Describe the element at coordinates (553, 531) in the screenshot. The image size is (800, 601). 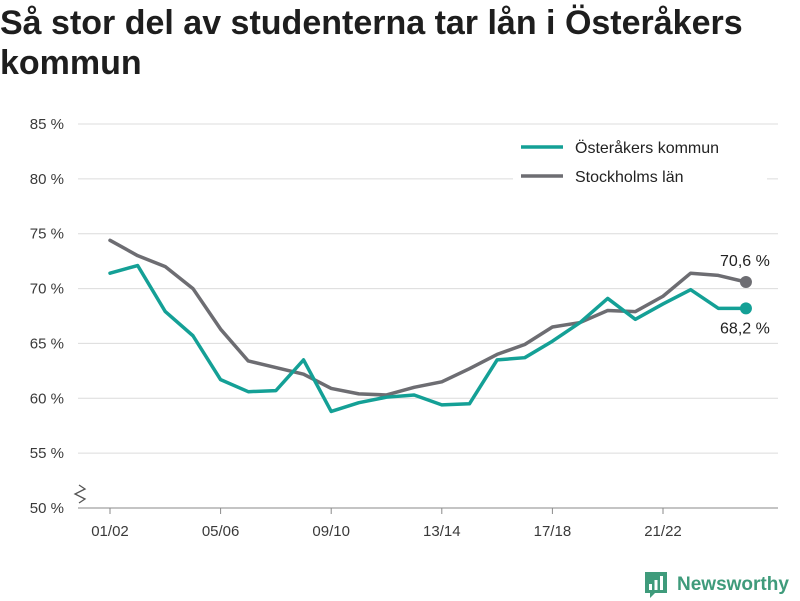
I see `x-tick-label: 17/18` at that location.